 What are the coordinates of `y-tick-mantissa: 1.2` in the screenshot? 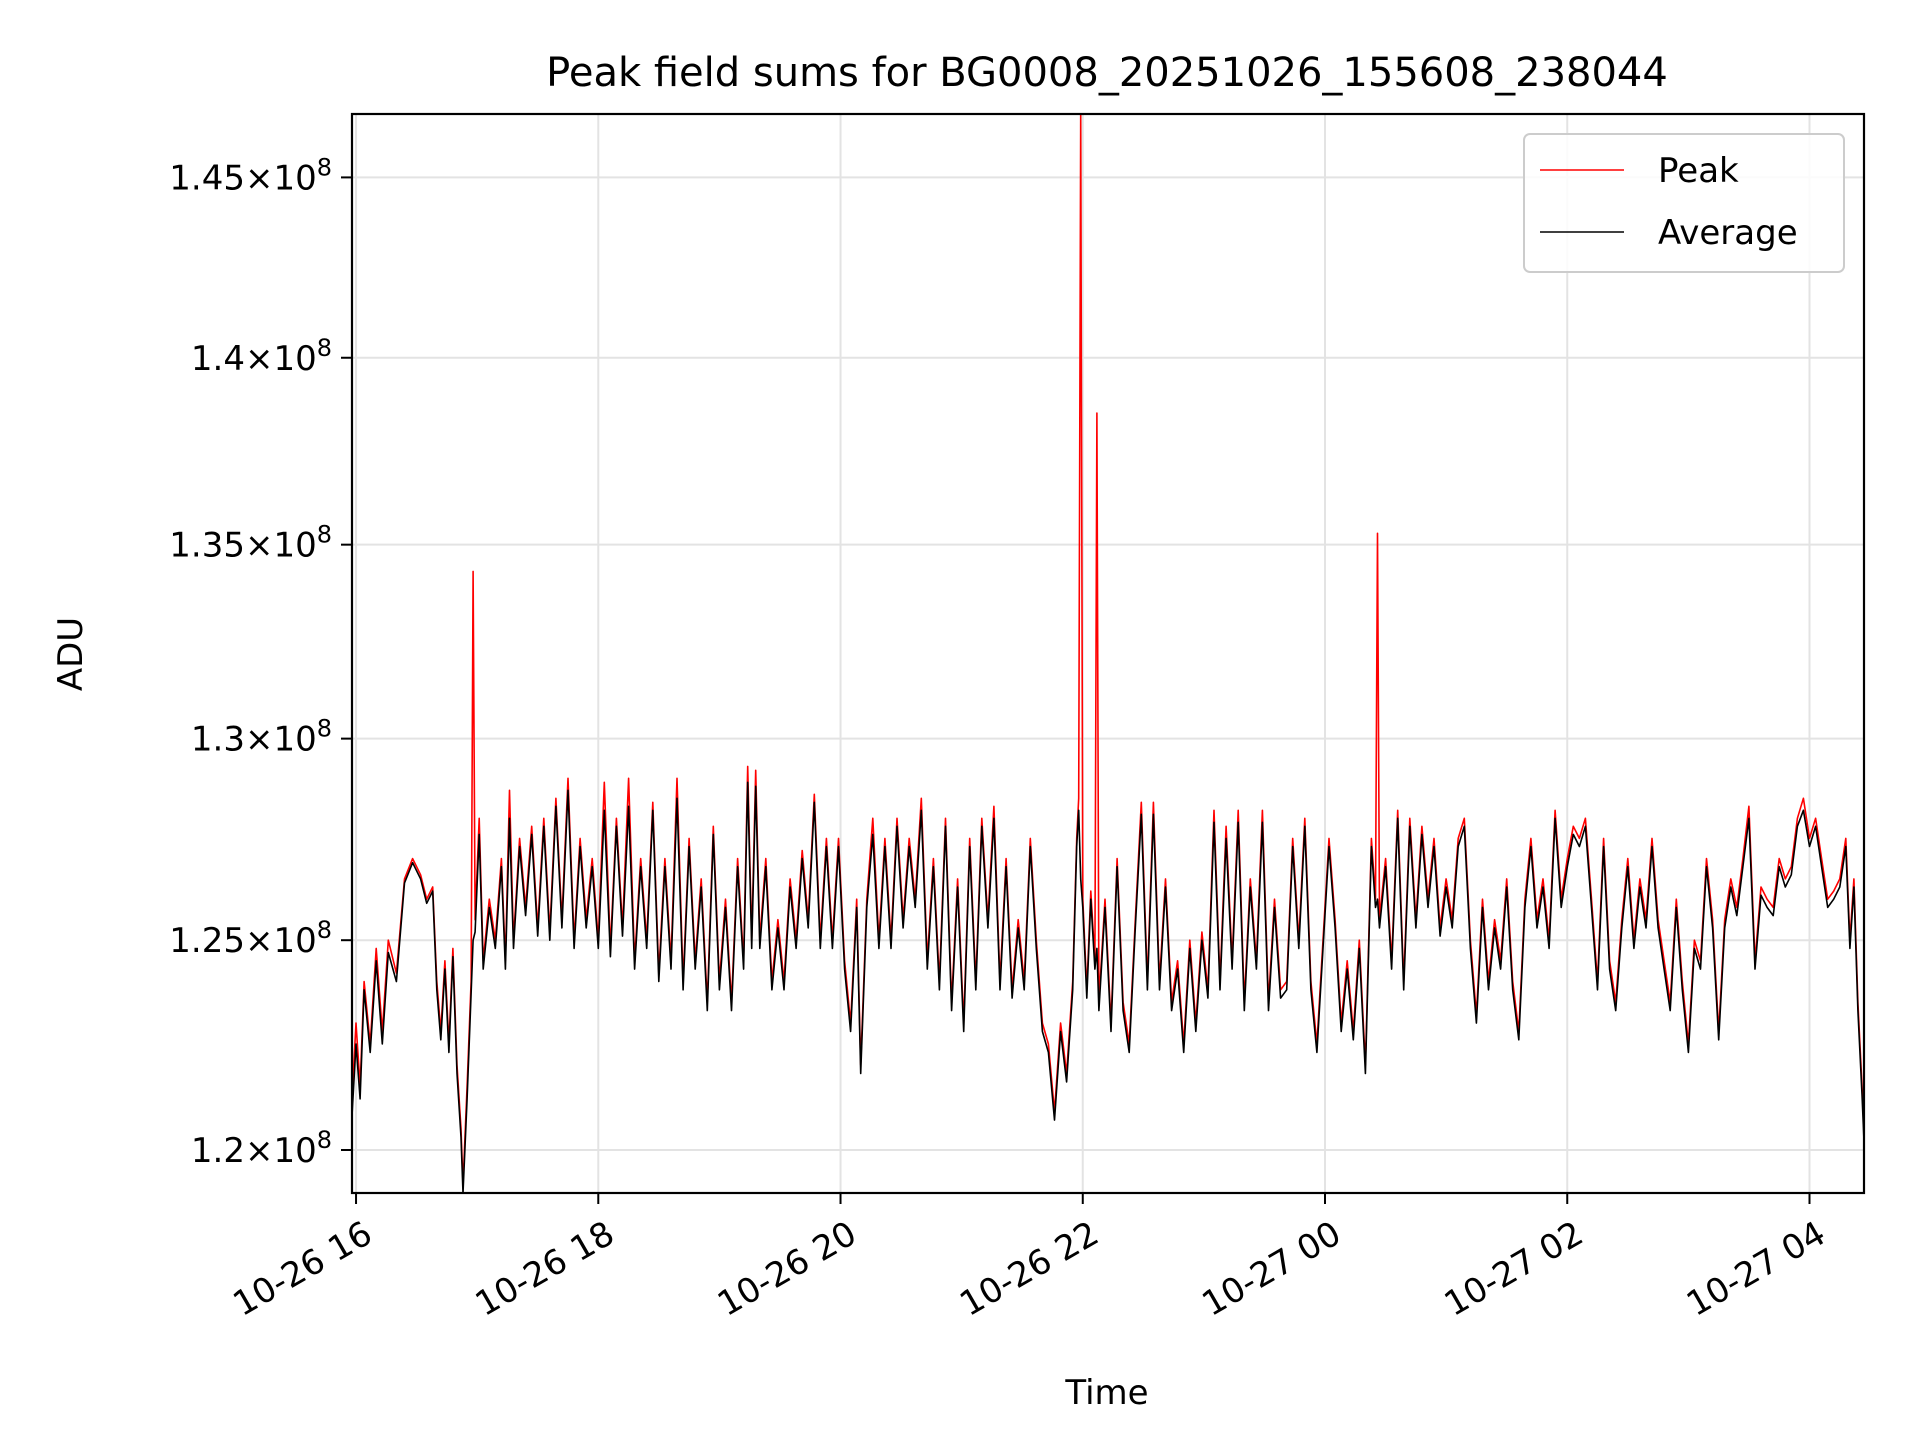 It's located at (218, 1151).